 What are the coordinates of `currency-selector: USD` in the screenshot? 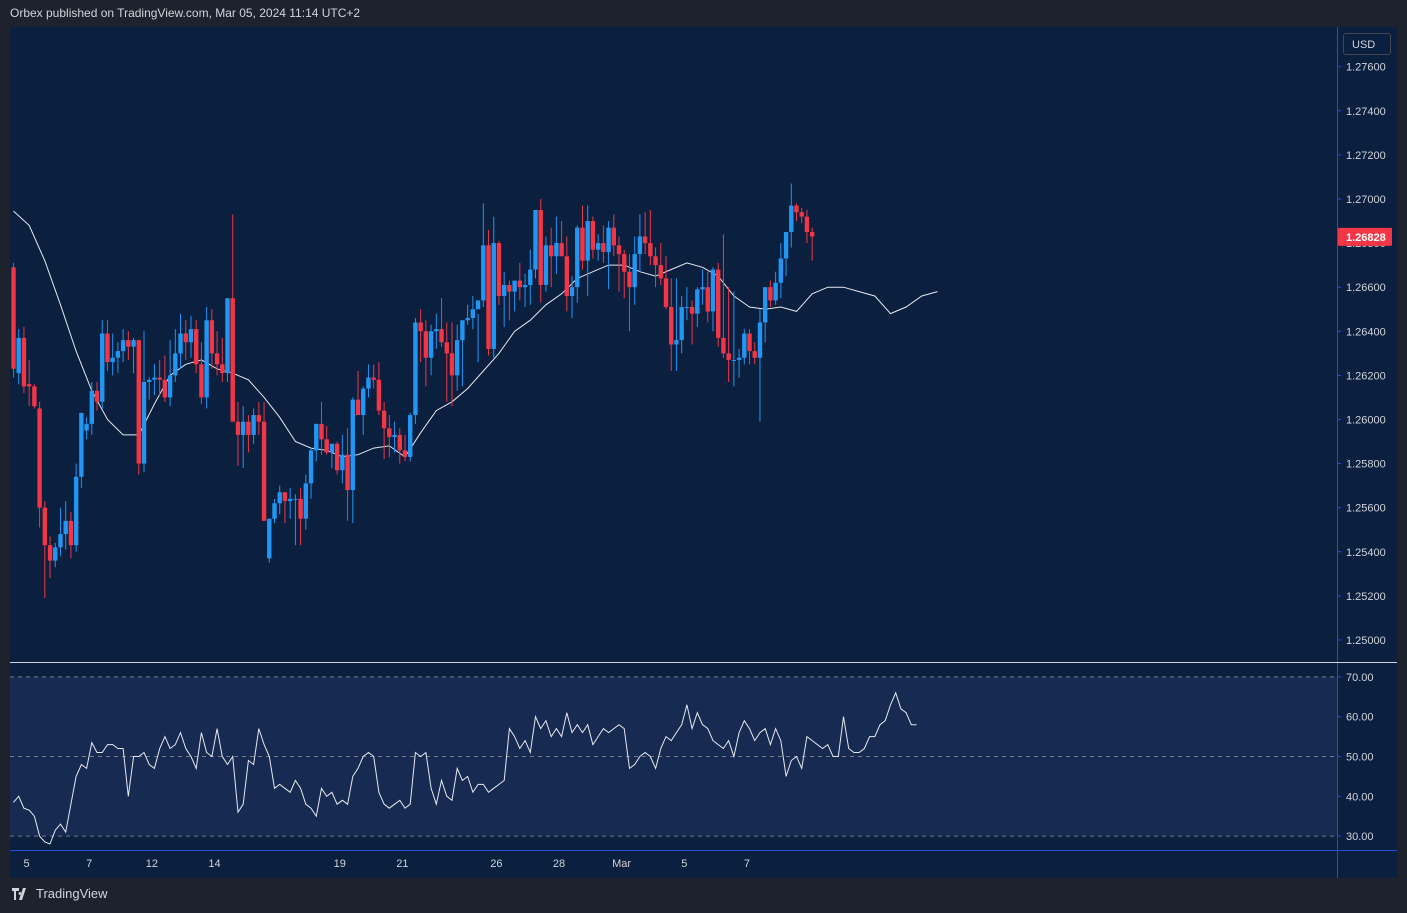 It's located at (1367, 44).